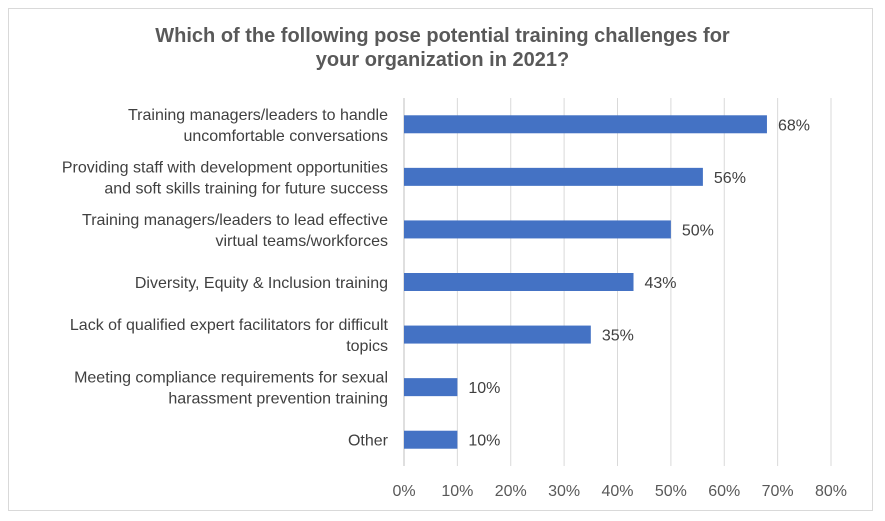 The height and width of the screenshot is (521, 885). What do you see at coordinates (302, 241) in the screenshot?
I see `category-label-line: virtual teams/workforces` at bounding box center [302, 241].